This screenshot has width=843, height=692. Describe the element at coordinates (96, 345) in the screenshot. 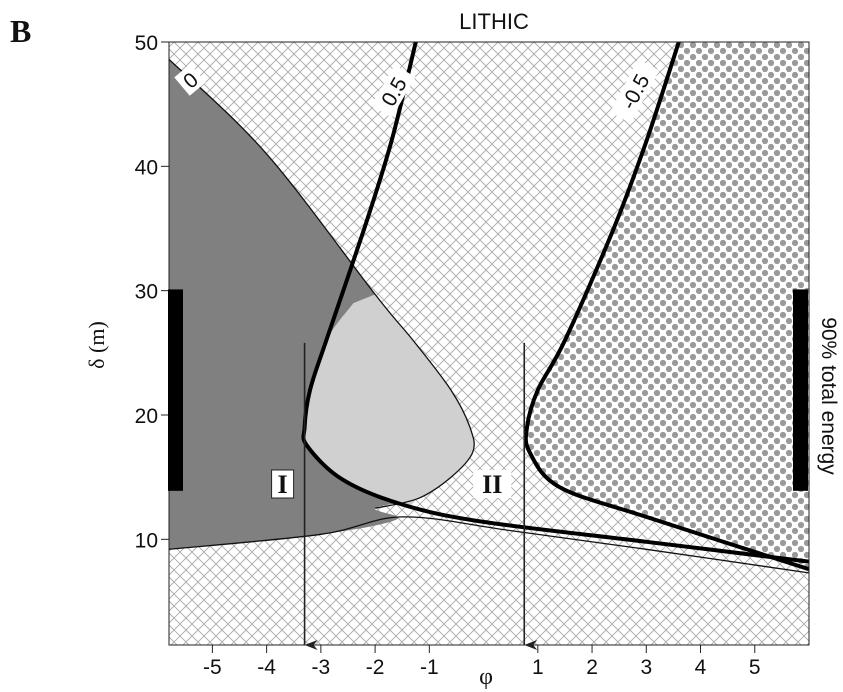

I see `y-axis-label: δ (m)` at that location.